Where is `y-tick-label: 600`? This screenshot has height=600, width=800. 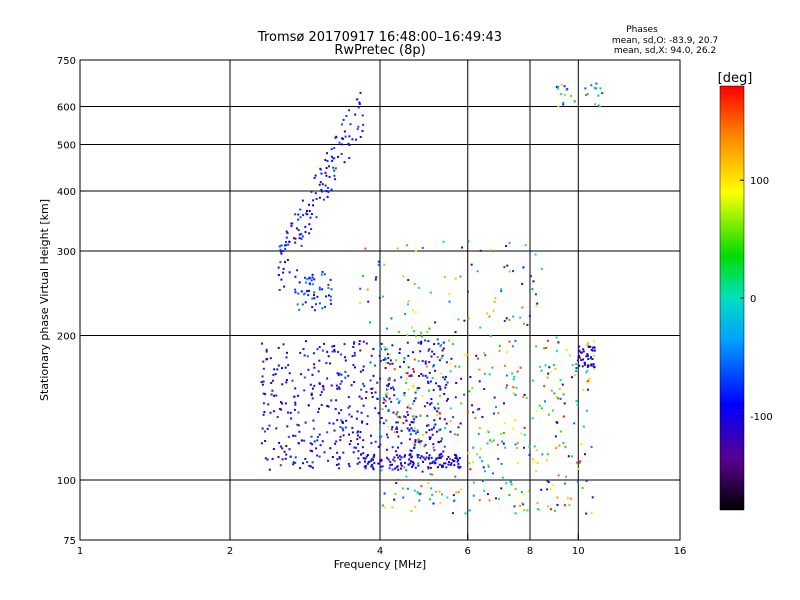 y-tick-label: 600 is located at coordinates (66, 108).